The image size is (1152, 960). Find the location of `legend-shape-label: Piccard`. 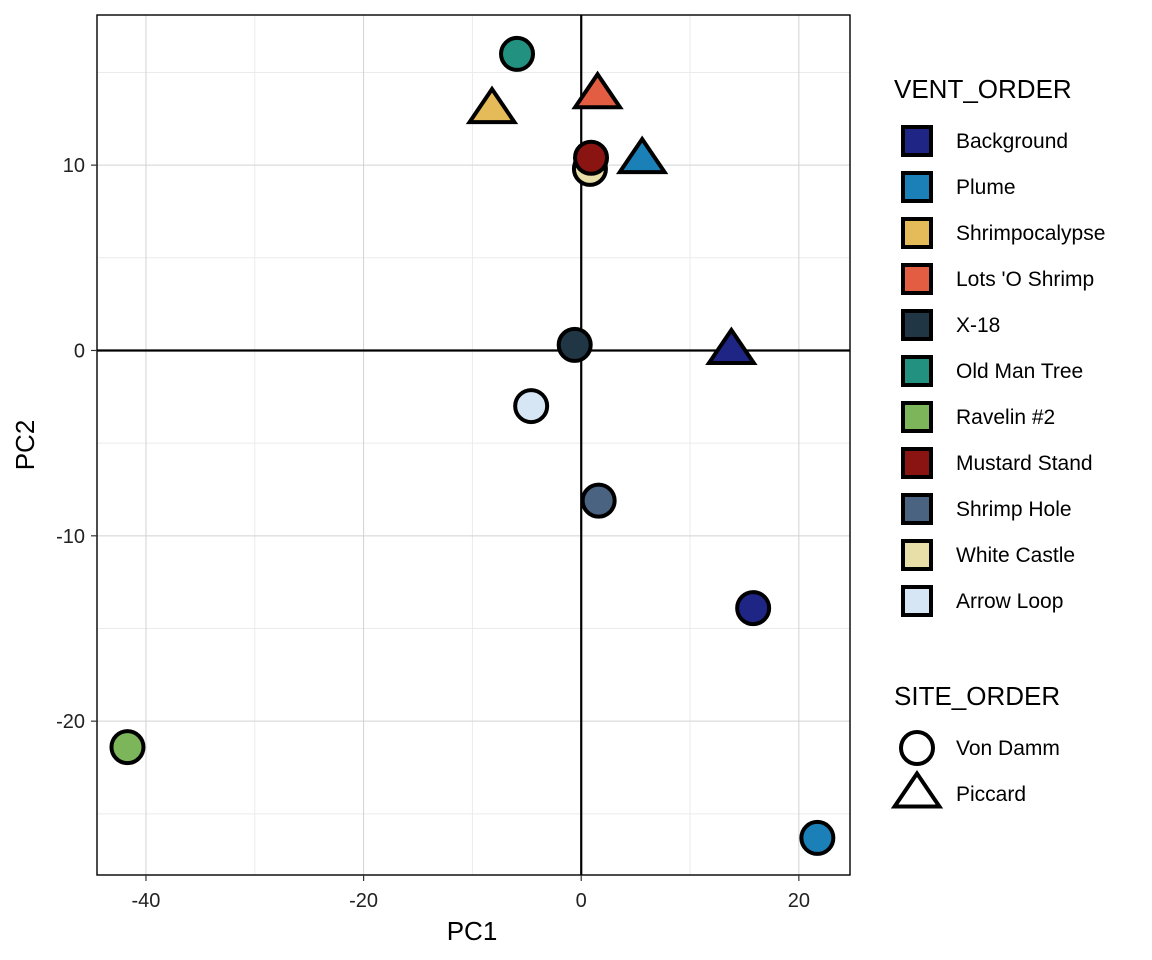

legend-shape-label: Piccard is located at coordinates (991, 794).